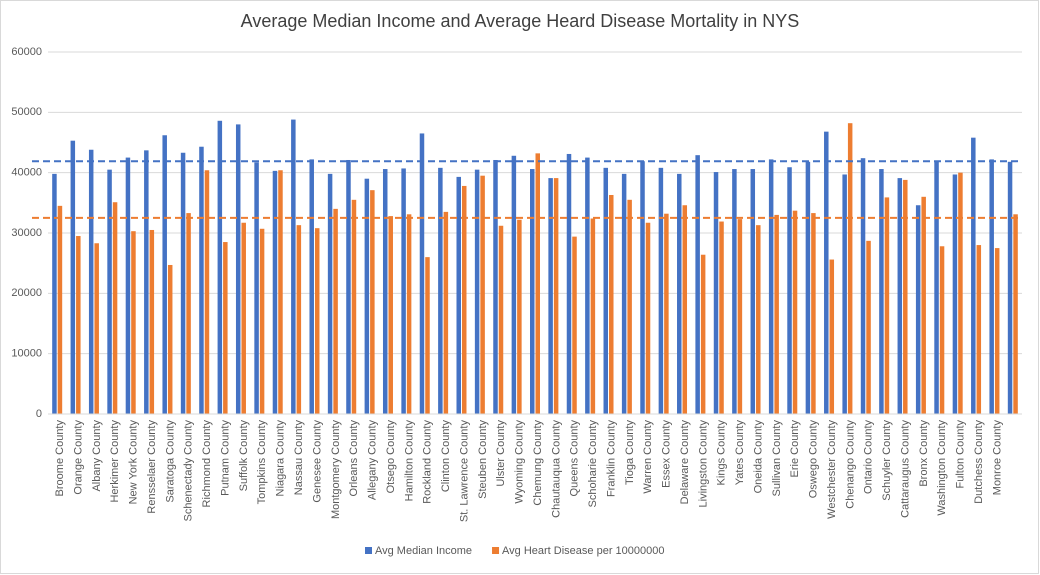 The width and height of the screenshot is (1040, 575). I want to click on legend-label: Avg Heart Disease per 10000000, so click(583, 551).